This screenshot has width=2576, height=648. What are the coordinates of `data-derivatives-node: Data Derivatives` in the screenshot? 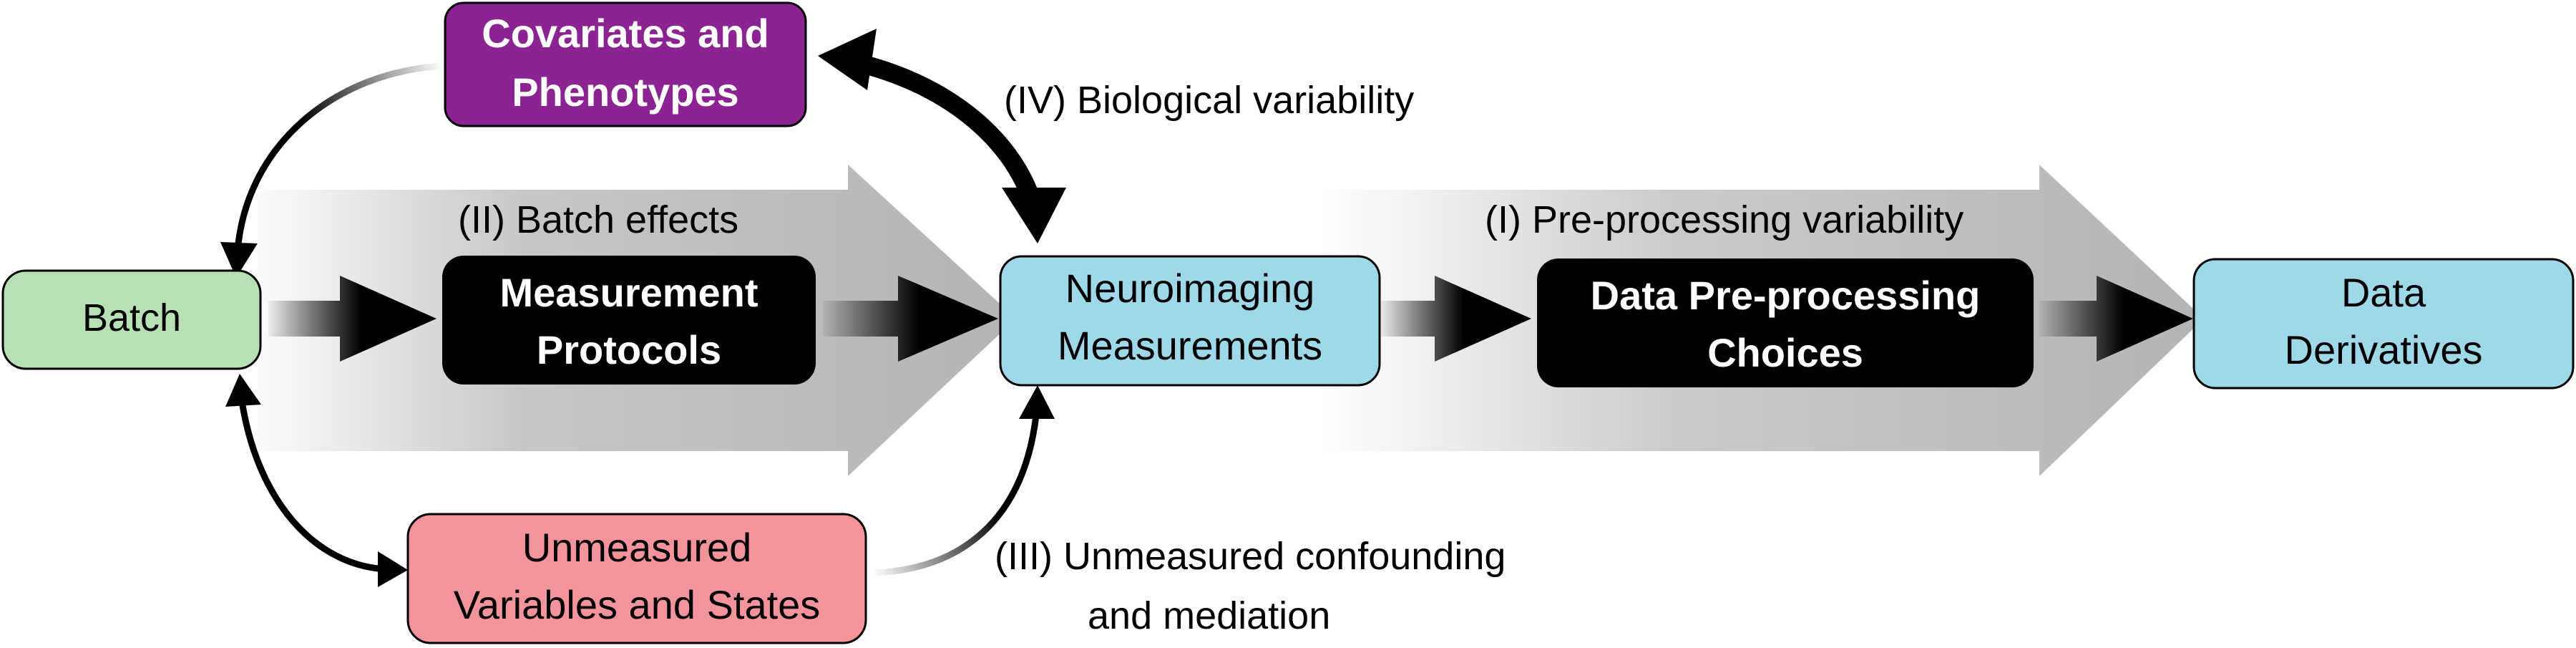 It's located at (2383, 324).